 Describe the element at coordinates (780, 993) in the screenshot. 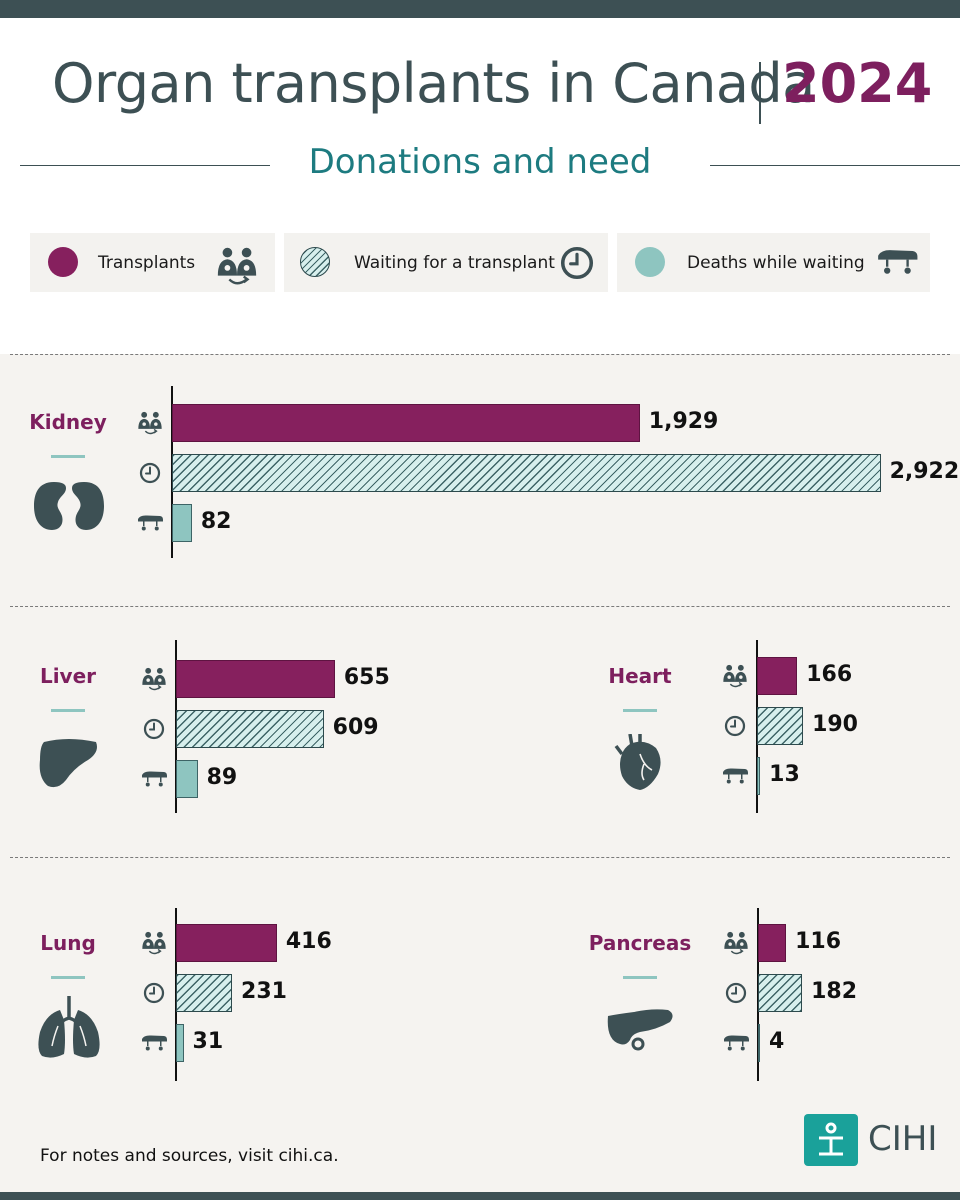

I see `bar-pancreas-waiting` at that location.